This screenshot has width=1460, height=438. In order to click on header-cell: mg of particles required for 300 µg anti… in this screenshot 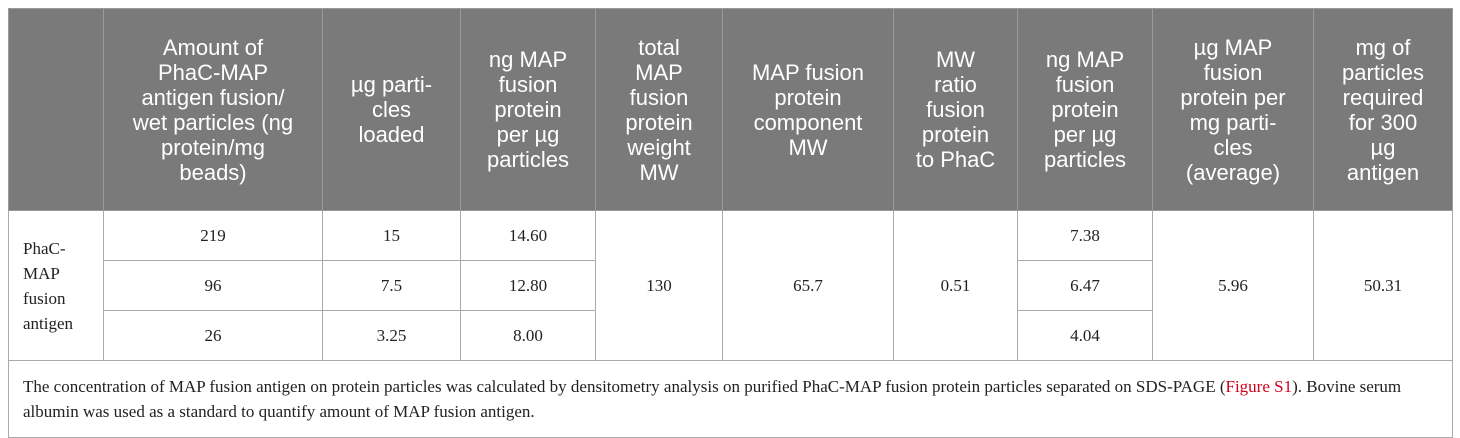, I will do `click(1383, 109)`.